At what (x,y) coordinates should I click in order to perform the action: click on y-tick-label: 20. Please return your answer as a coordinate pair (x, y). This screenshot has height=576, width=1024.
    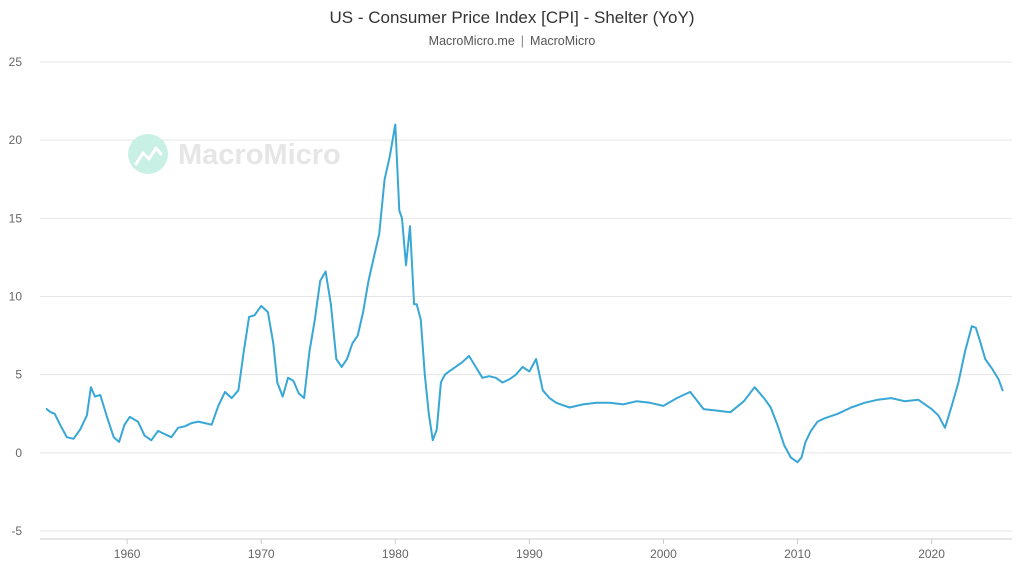
    Looking at the image, I should click on (16, 140).